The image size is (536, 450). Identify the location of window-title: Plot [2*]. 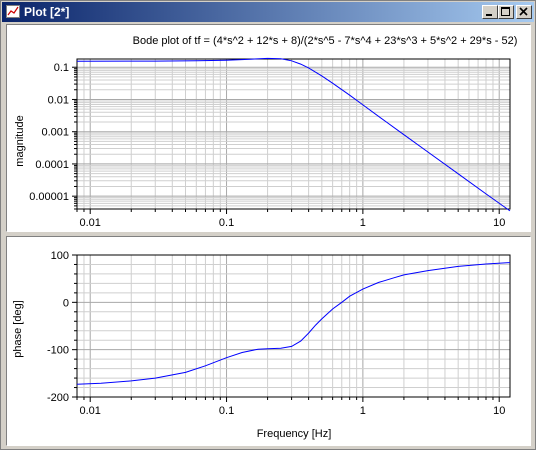
(47, 12).